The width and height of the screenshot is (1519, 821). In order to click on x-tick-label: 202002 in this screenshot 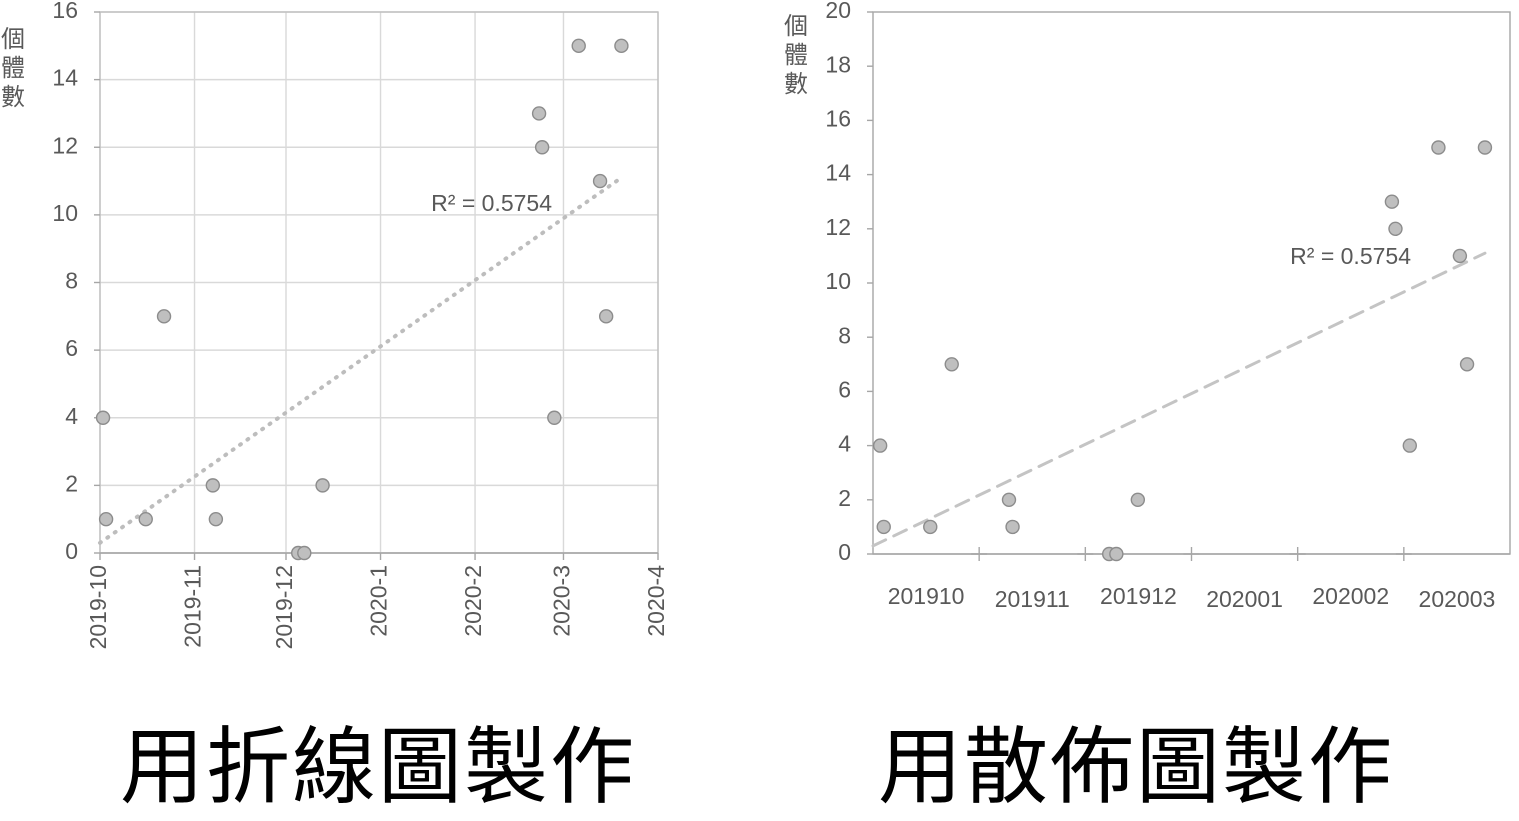, I will do `click(1350, 596)`.